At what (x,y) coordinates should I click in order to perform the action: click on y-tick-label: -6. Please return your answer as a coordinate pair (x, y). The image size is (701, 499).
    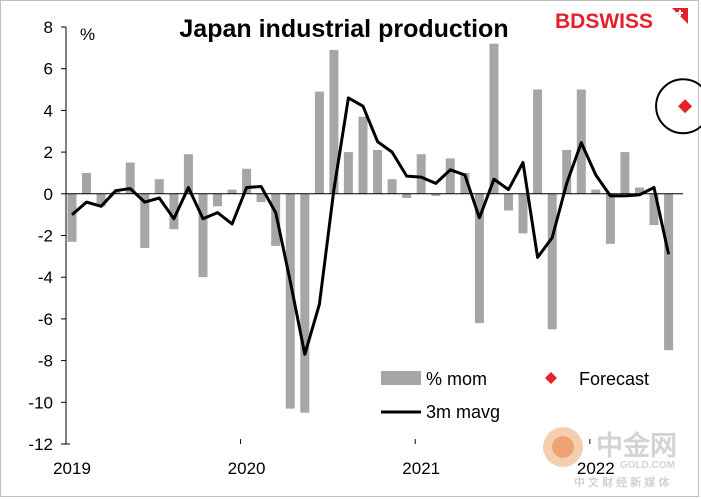
    Looking at the image, I should click on (45, 319).